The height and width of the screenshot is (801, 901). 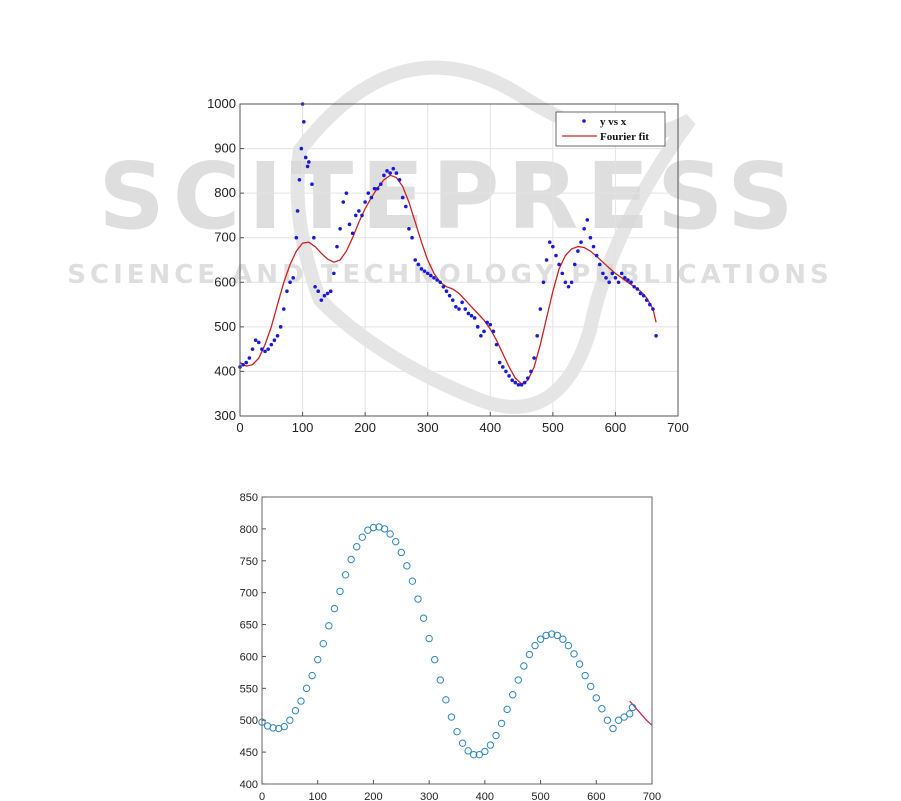 What do you see at coordinates (249, 689) in the screenshot?
I see `y-tick-label: 550` at bounding box center [249, 689].